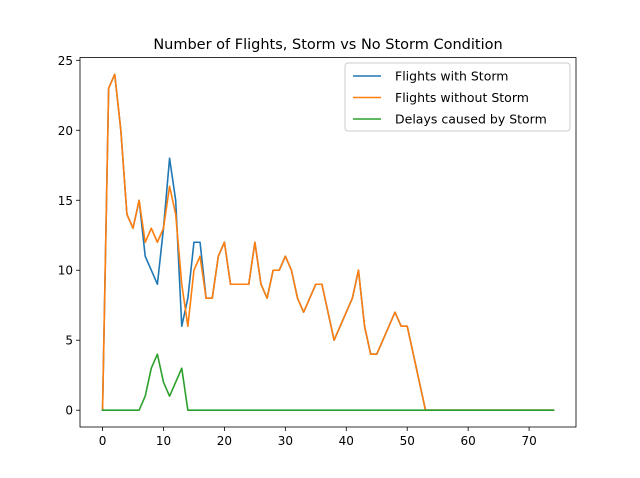  What do you see at coordinates (318, 437) in the screenshot?
I see `x-axis: 0 10 20 30 40 50 60 70` at bounding box center [318, 437].